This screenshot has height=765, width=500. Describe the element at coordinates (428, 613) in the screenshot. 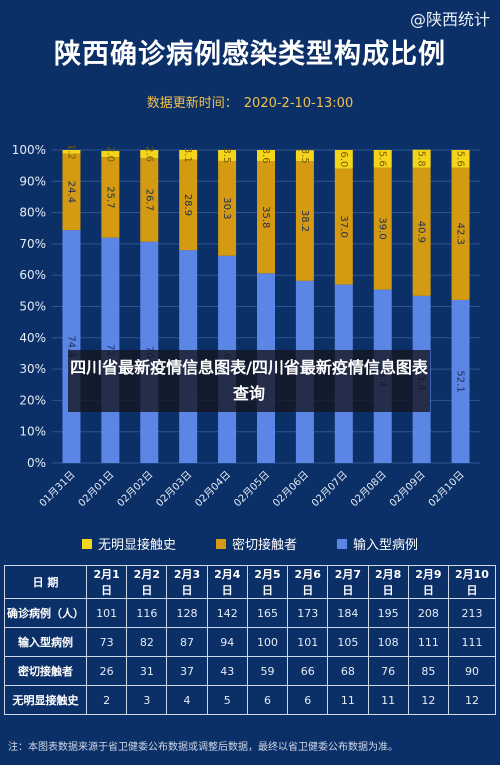

I see `table-cell: 208` at that location.